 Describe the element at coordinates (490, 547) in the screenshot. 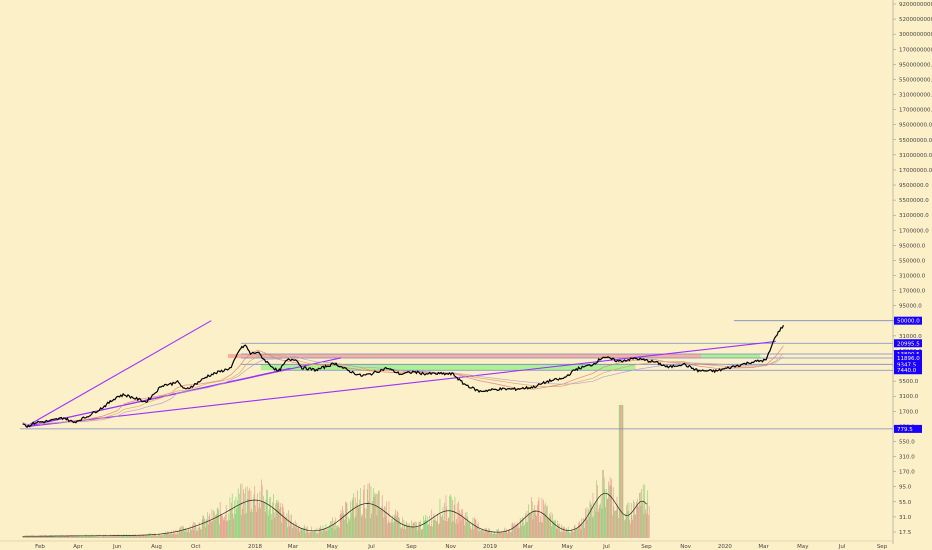

I see `x-tick-label: 2019` at that location.